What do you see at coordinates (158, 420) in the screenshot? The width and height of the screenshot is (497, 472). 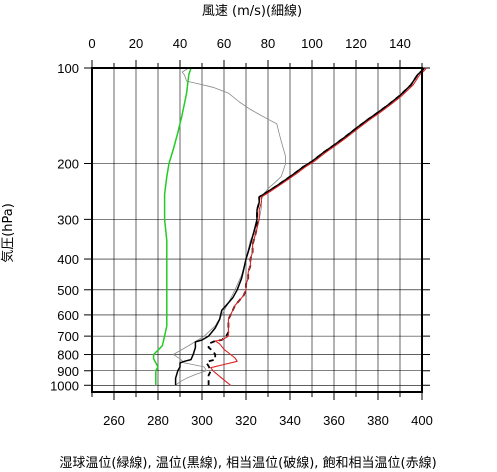 I see `temperature-axis-tick-label: 280` at bounding box center [158, 420].